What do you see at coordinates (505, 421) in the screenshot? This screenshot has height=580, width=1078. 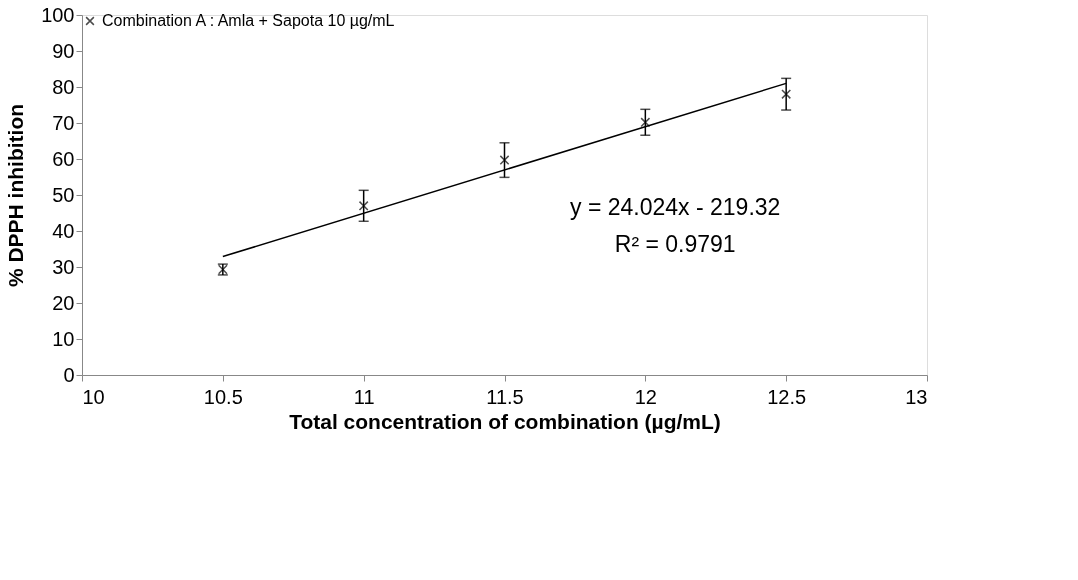 I see `x-axis-title: Total concentration of combination (µg/mL)` at bounding box center [505, 421].